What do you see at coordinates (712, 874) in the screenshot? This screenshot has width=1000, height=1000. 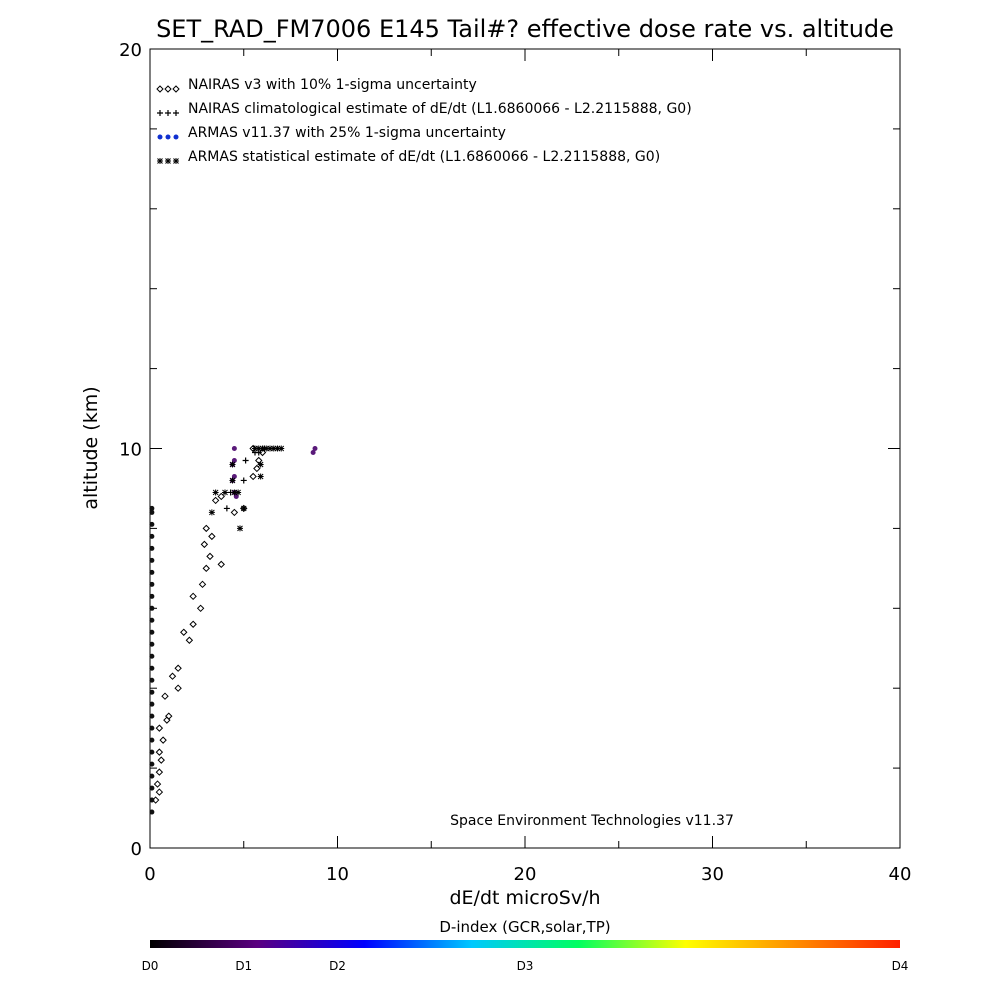 I see `x-tick-label: 30` at bounding box center [712, 874].